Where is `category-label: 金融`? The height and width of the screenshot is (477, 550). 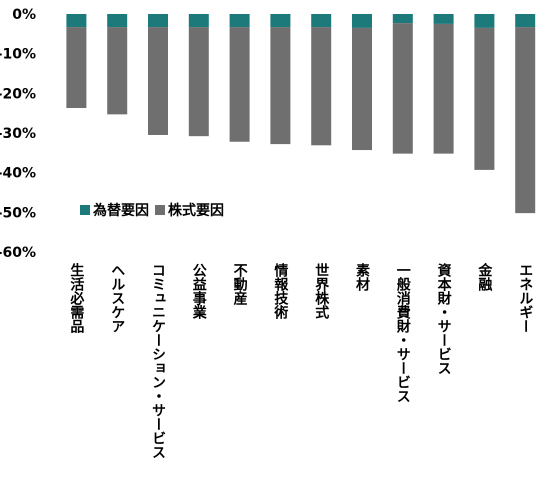
category-label: 金融 is located at coordinates (484, 277).